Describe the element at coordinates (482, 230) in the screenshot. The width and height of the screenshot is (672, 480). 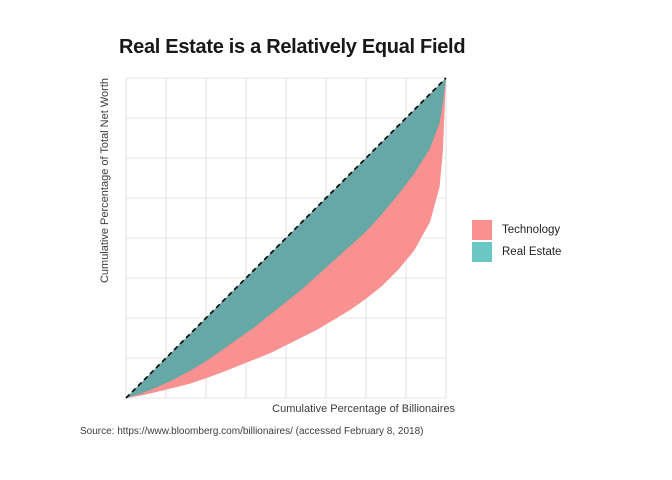
I see `technology-swatch` at that location.